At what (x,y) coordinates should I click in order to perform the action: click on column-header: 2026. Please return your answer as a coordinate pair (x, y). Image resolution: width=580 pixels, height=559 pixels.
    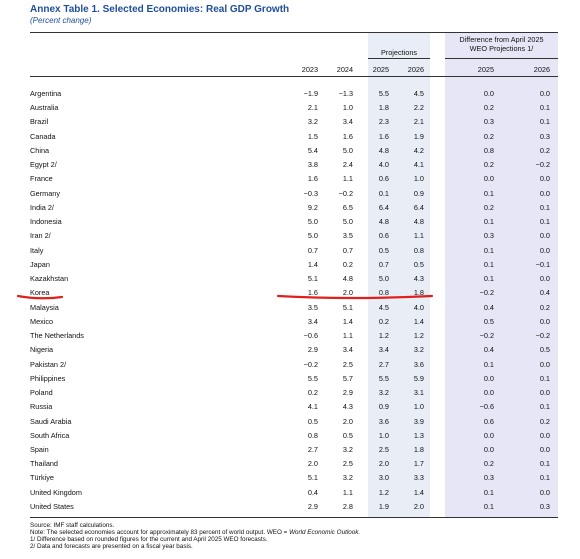
    Looking at the image, I should click on (415, 69).